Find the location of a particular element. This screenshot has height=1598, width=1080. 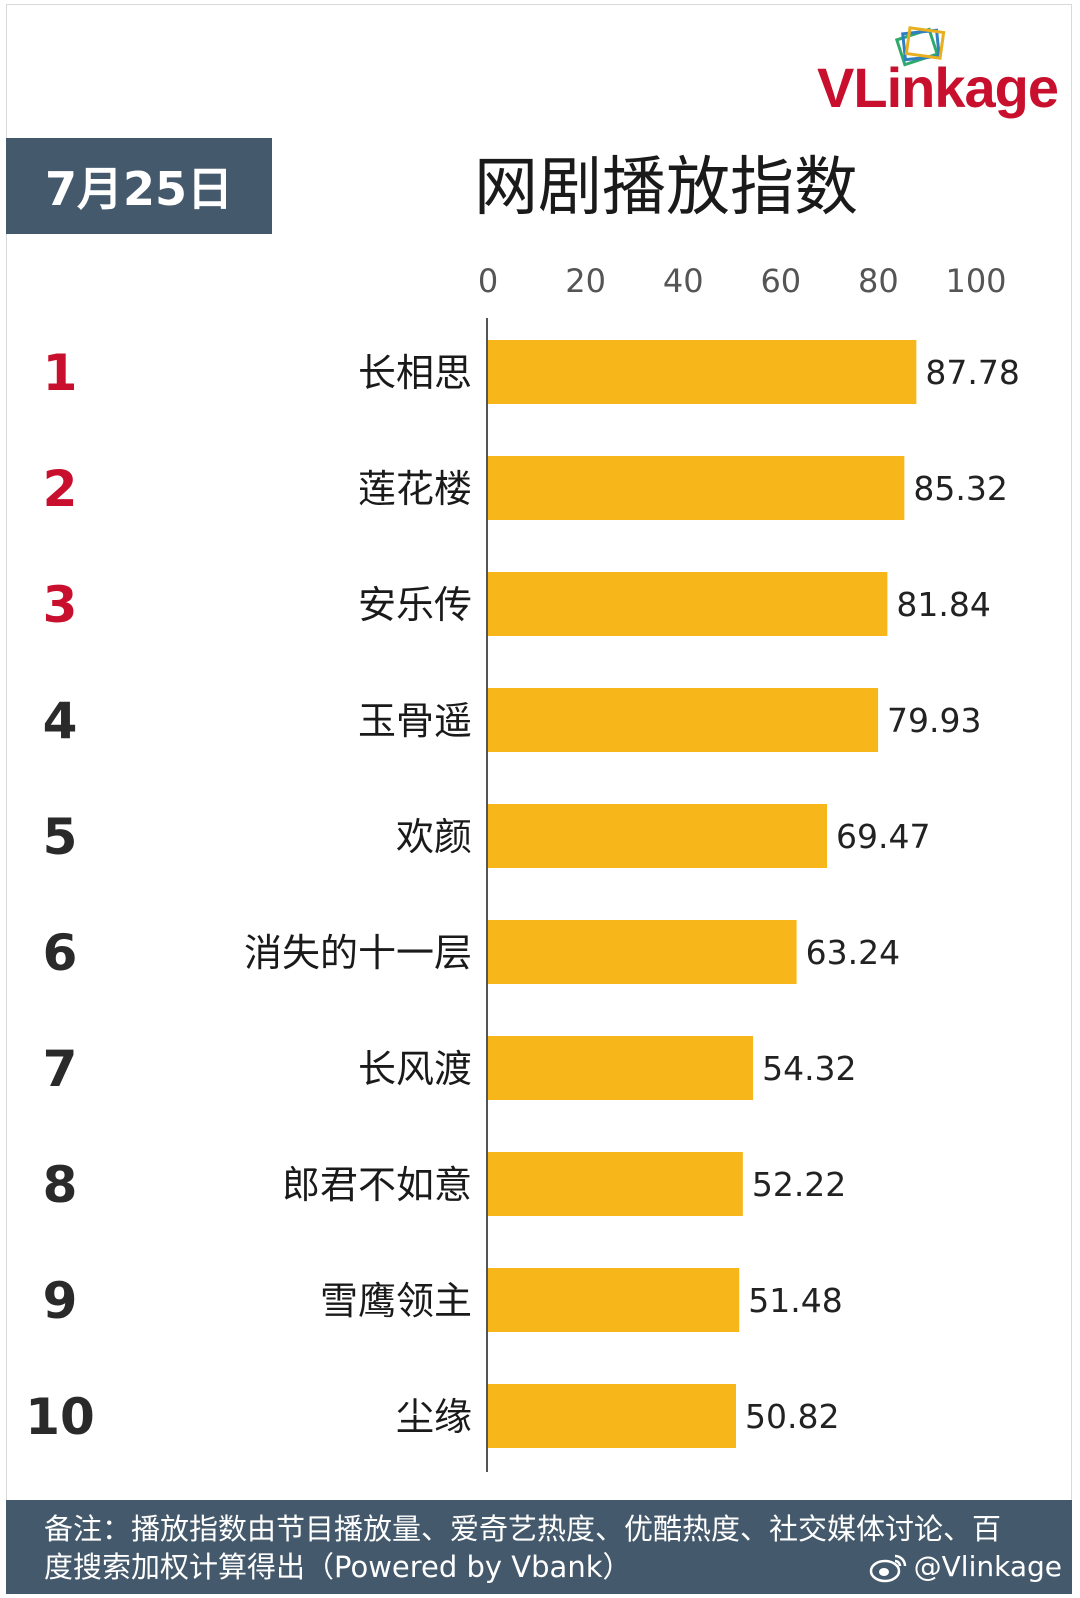

data-label: 79.93 is located at coordinates (934, 720).